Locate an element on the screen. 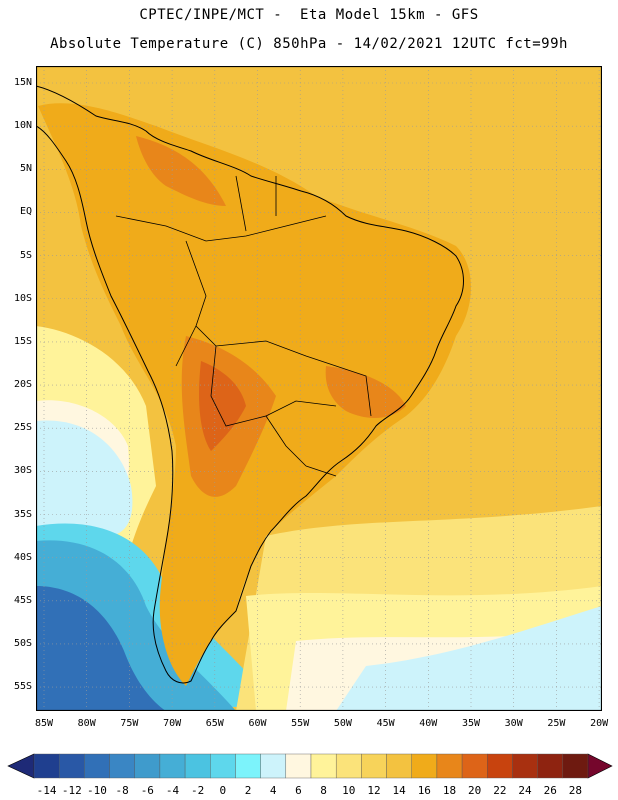  lon-label: 30W is located at coordinates (513, 723).